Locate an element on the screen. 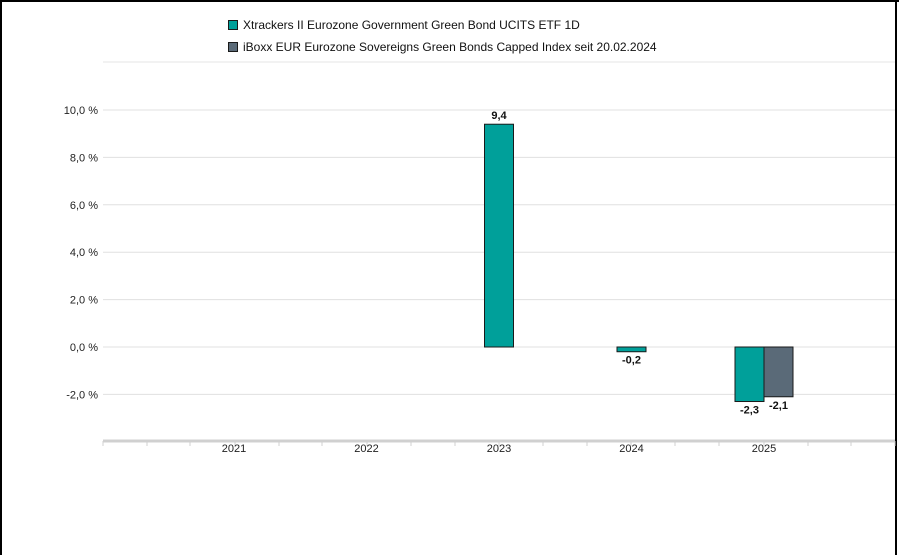 This screenshot has height=555, width=899. bar-etf-2023 is located at coordinates (499, 235).